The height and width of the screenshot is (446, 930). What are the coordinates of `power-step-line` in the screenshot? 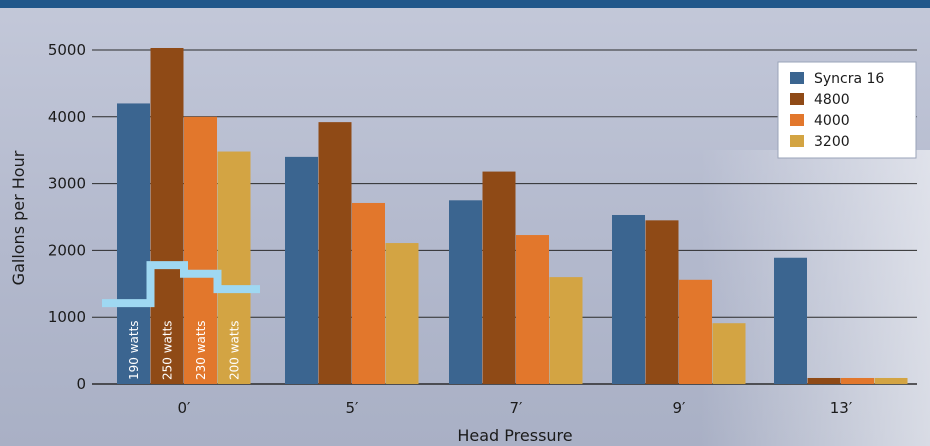 It's located at (181, 284).